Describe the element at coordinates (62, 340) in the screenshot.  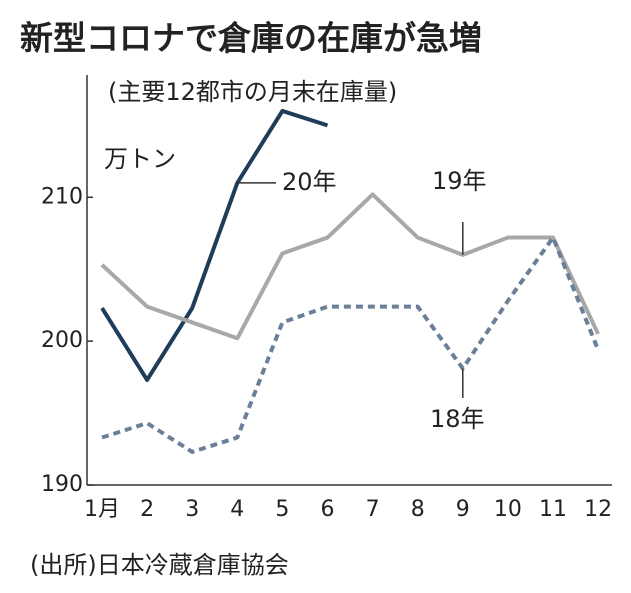
I see `y-tick-label: 200` at that location.